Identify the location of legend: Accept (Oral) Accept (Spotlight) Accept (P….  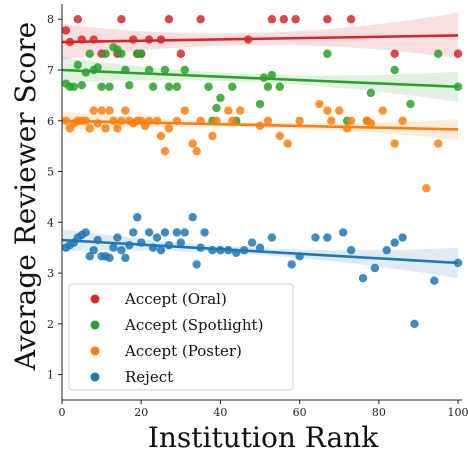
(181, 337).